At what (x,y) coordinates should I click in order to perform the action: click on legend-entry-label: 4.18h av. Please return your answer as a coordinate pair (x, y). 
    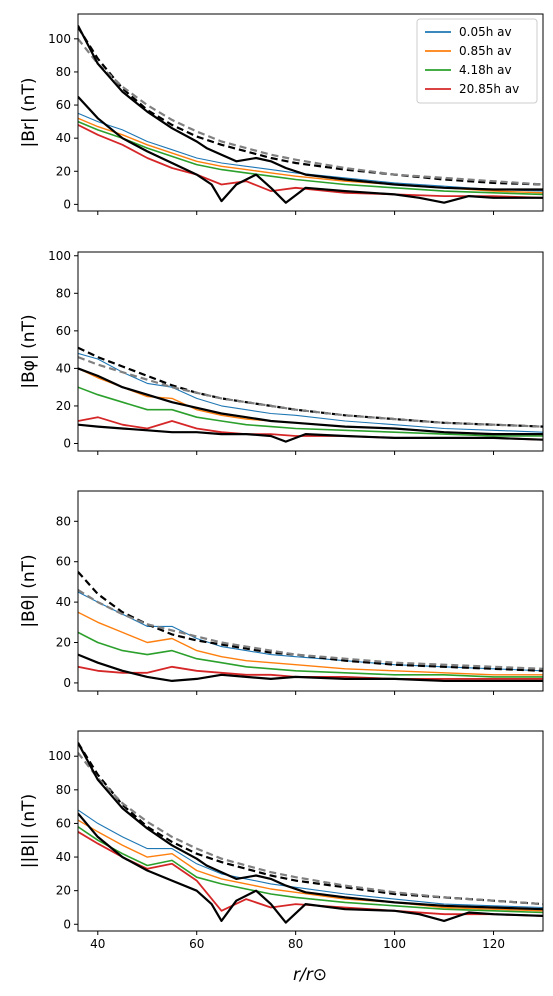
    Looking at the image, I should click on (485, 70).